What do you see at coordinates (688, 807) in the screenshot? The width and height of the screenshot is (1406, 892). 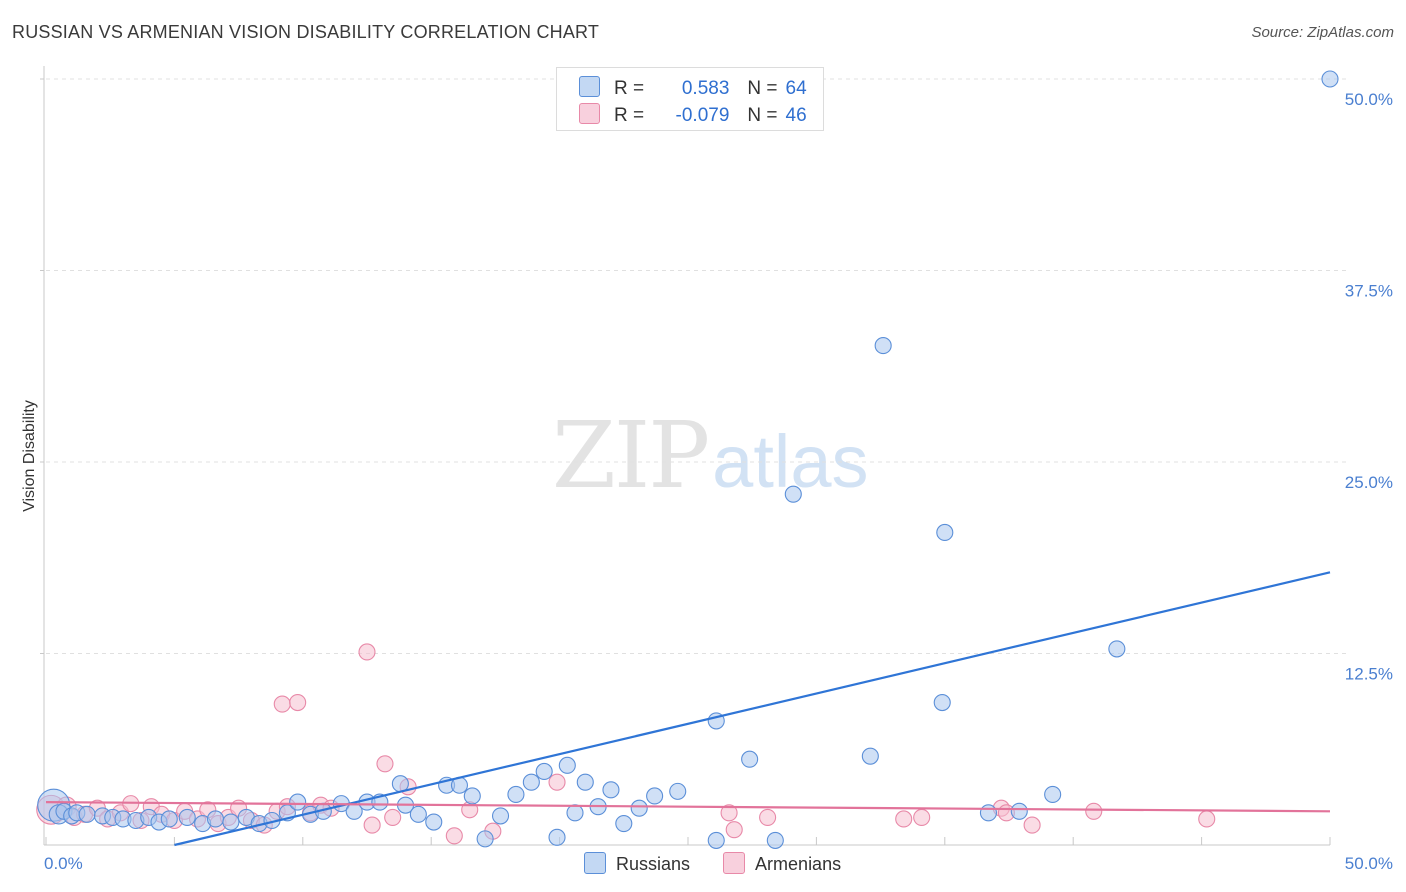 I see `trendline-armenians` at bounding box center [688, 807].